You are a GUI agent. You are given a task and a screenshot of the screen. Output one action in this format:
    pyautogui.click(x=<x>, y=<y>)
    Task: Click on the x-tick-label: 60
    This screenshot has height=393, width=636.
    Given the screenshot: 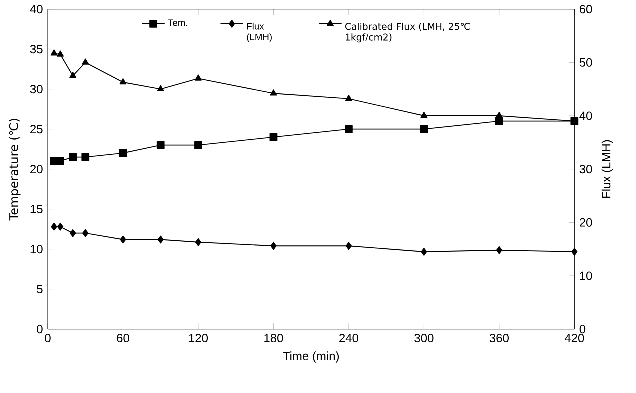 What is the action you would take?
    pyautogui.click(x=123, y=338)
    